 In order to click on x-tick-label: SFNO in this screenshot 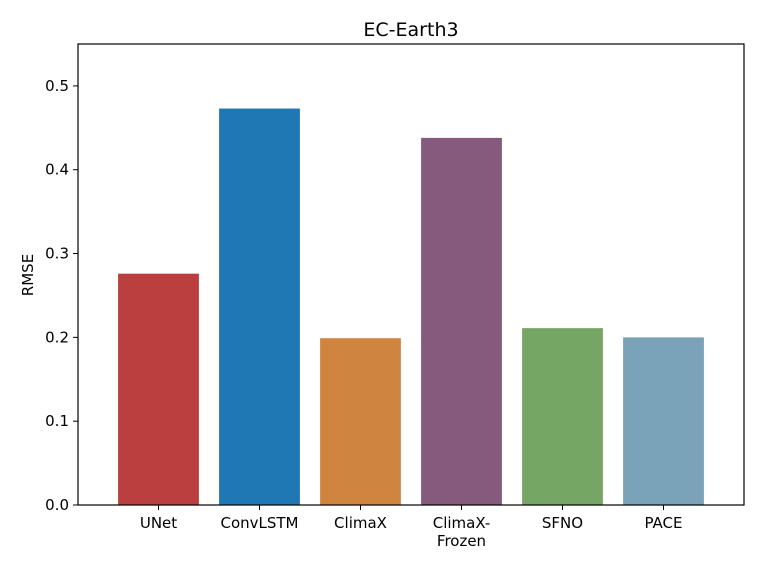, I will do `click(562, 523)`.